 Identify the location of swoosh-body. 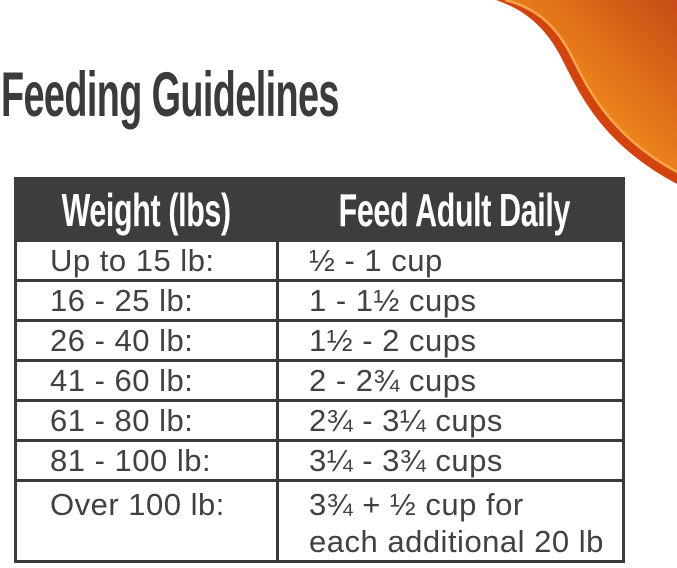
(591, 86).